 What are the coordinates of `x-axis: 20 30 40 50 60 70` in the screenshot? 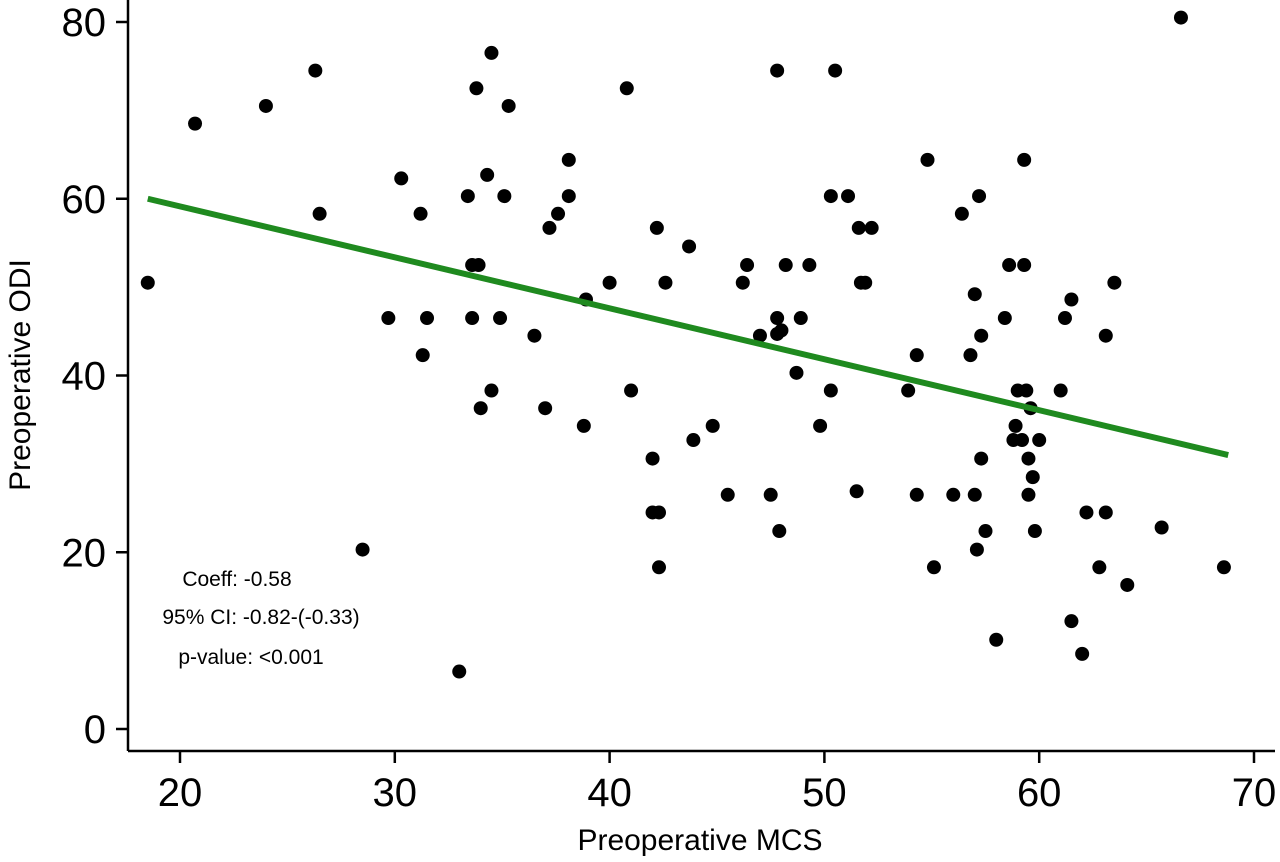 It's located at (702, 782).